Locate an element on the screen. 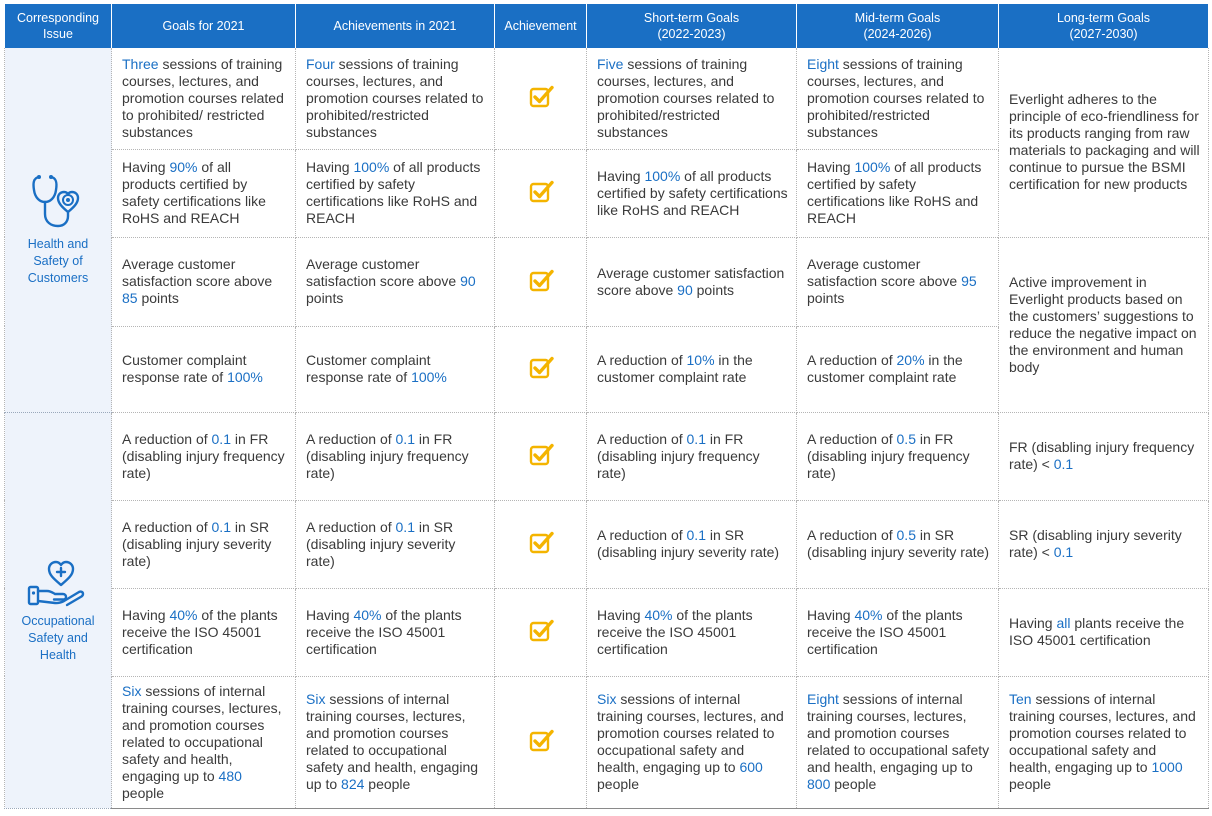  header-mid-term: Mid-term Goals (2024-2026) is located at coordinates (897, 26).